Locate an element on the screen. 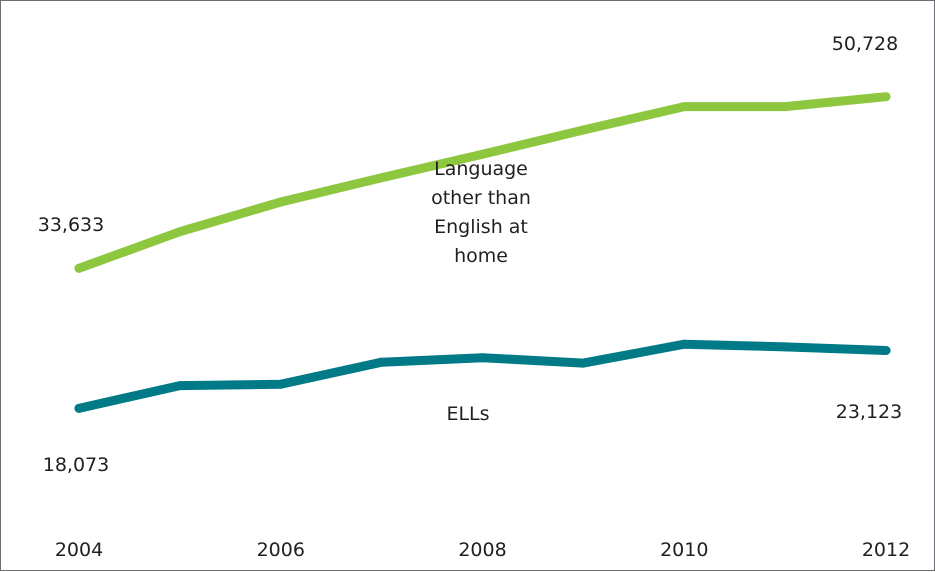 This screenshot has height=572, width=935. series-label-line: home is located at coordinates (481, 256).